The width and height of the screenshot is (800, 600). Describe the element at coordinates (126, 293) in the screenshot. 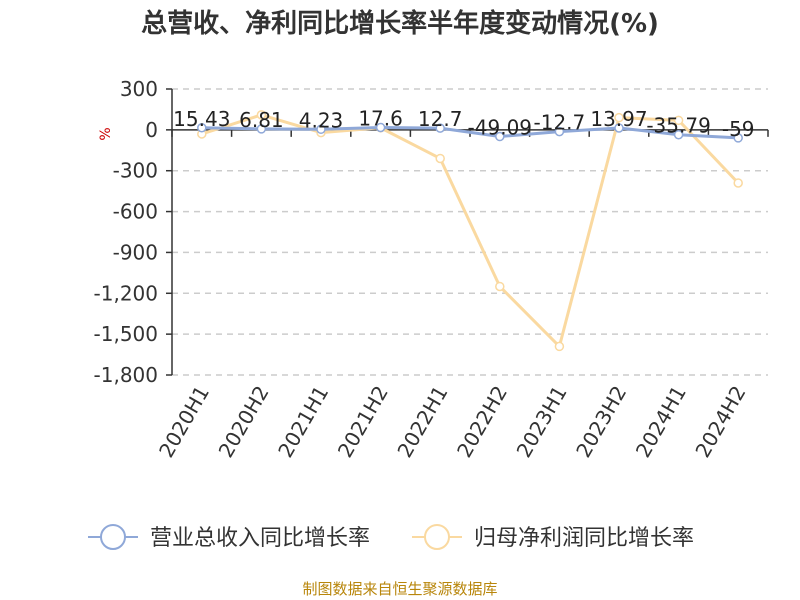

I see `y-tick-label: -1,200` at that location.